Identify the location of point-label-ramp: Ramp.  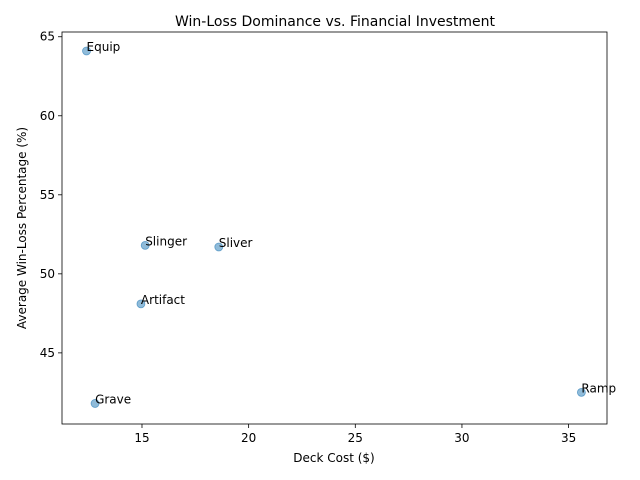
(598, 388).